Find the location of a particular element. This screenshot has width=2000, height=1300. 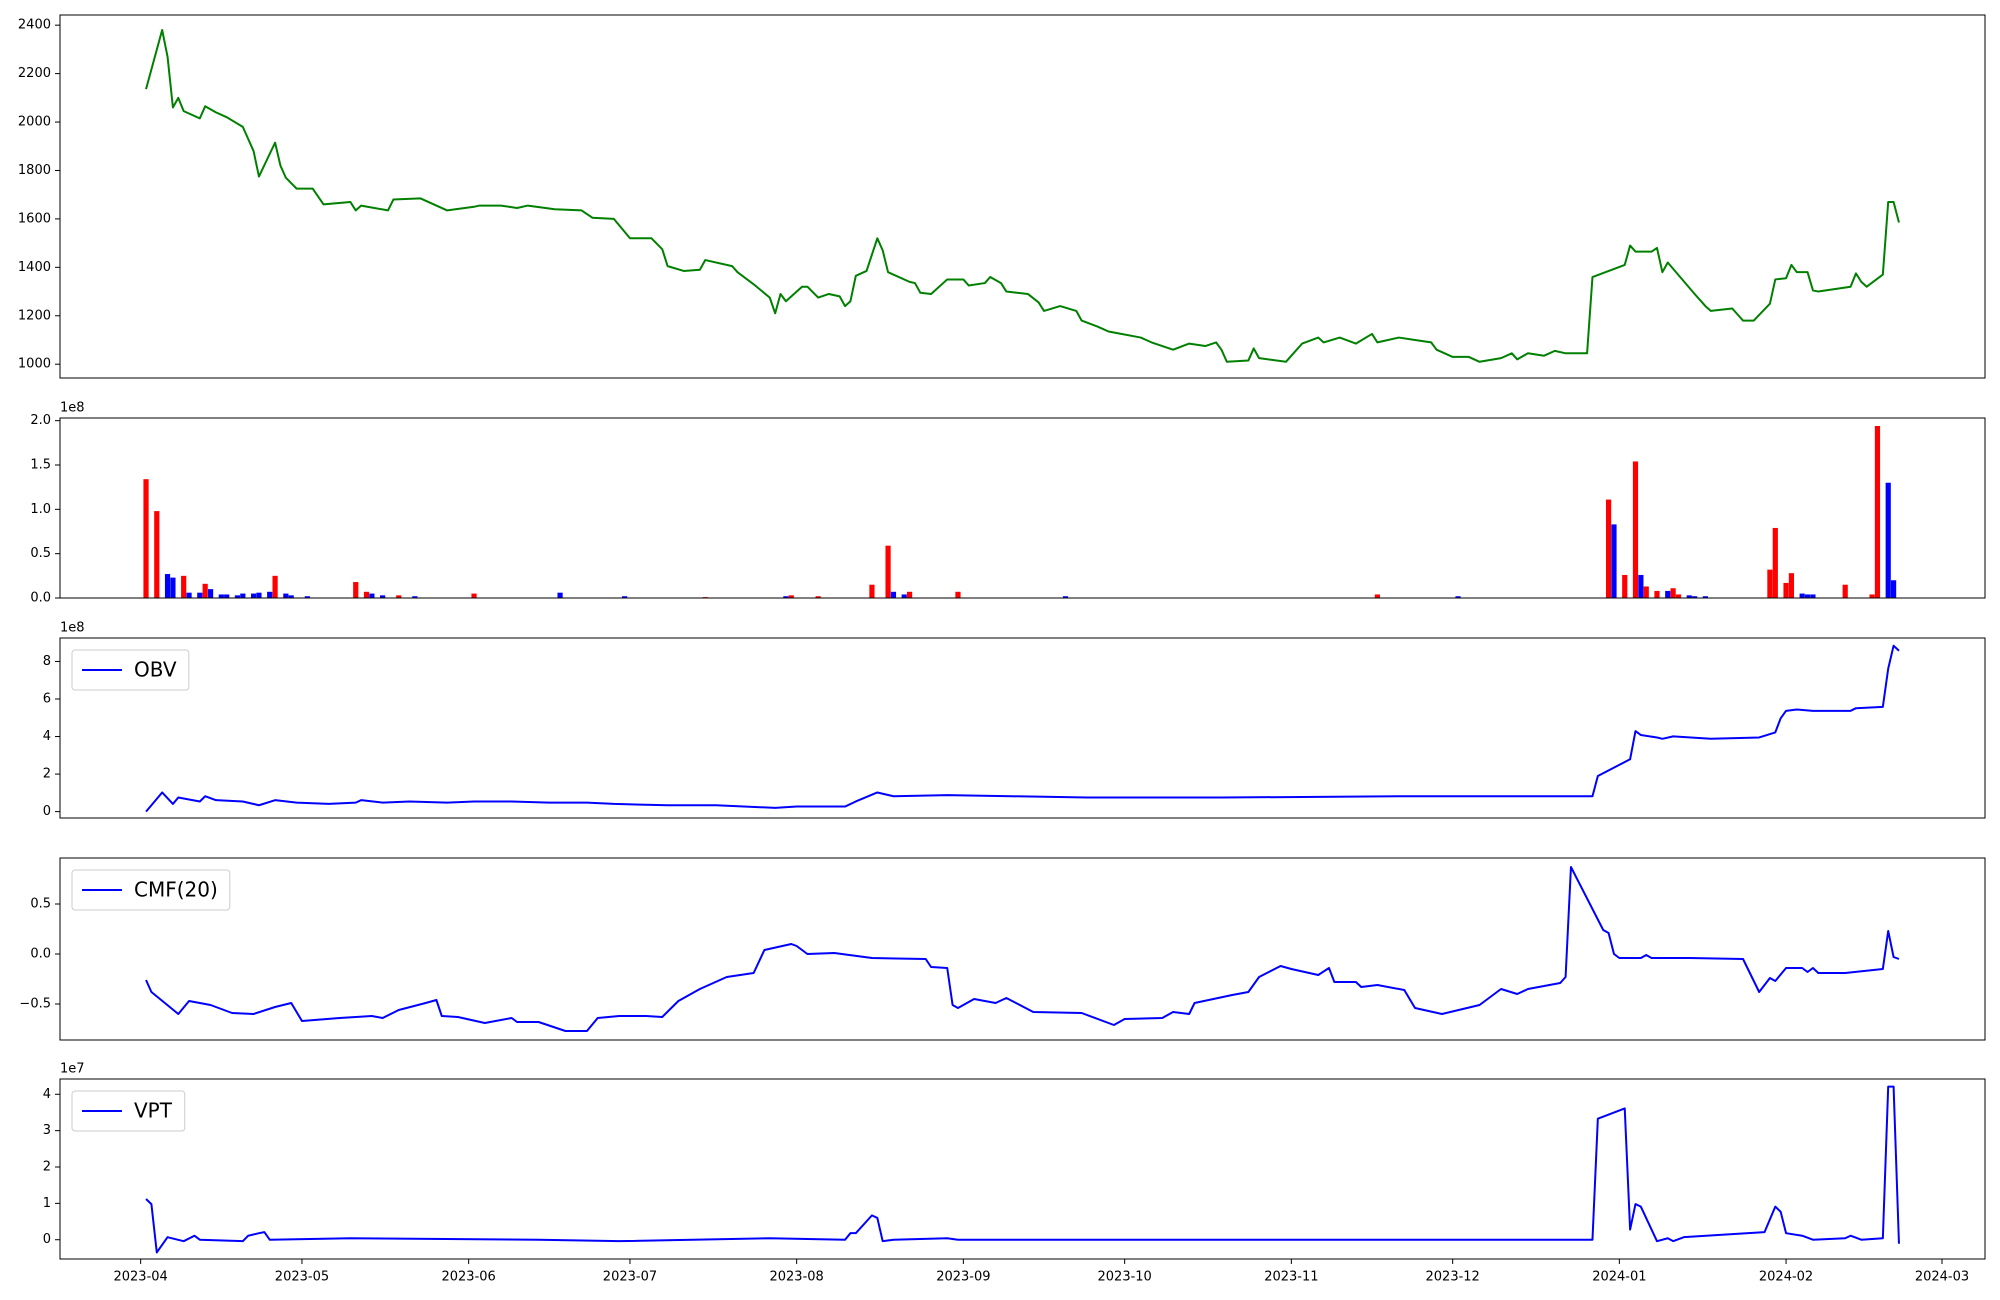

y-tick-label: 2200 is located at coordinates (34, 73).